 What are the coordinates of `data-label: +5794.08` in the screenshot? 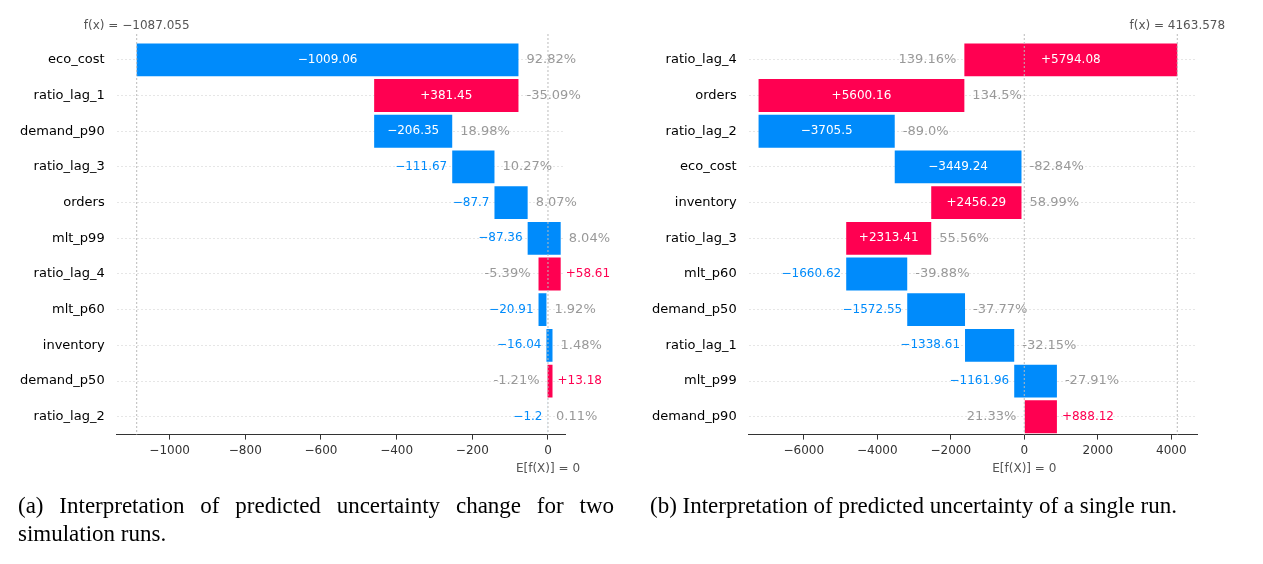 It's located at (1070, 58).